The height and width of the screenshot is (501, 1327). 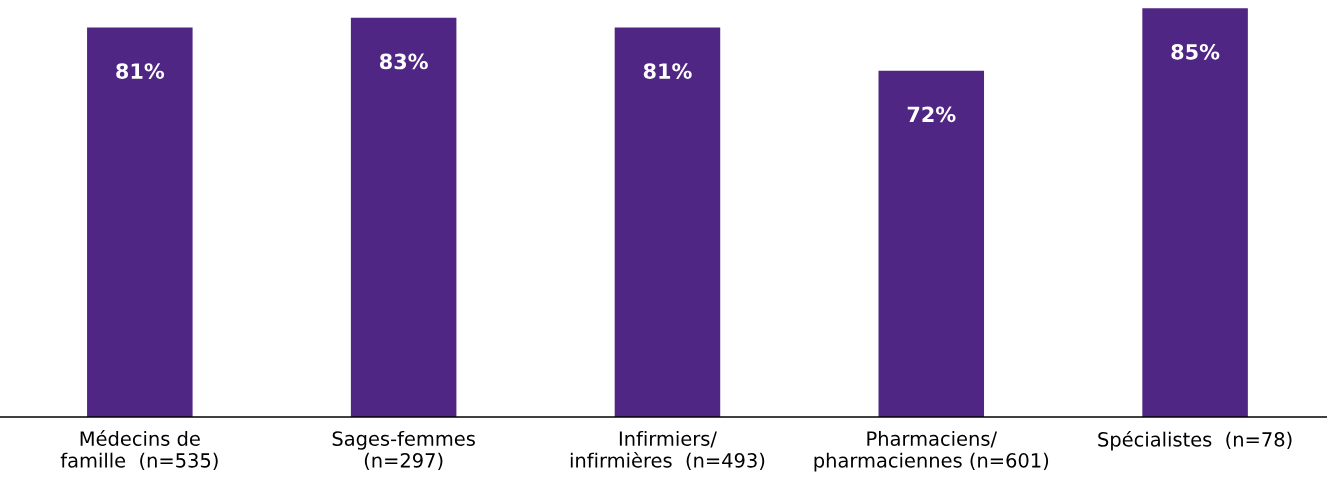 What do you see at coordinates (403, 61) in the screenshot?
I see `data-label: 83%` at bounding box center [403, 61].